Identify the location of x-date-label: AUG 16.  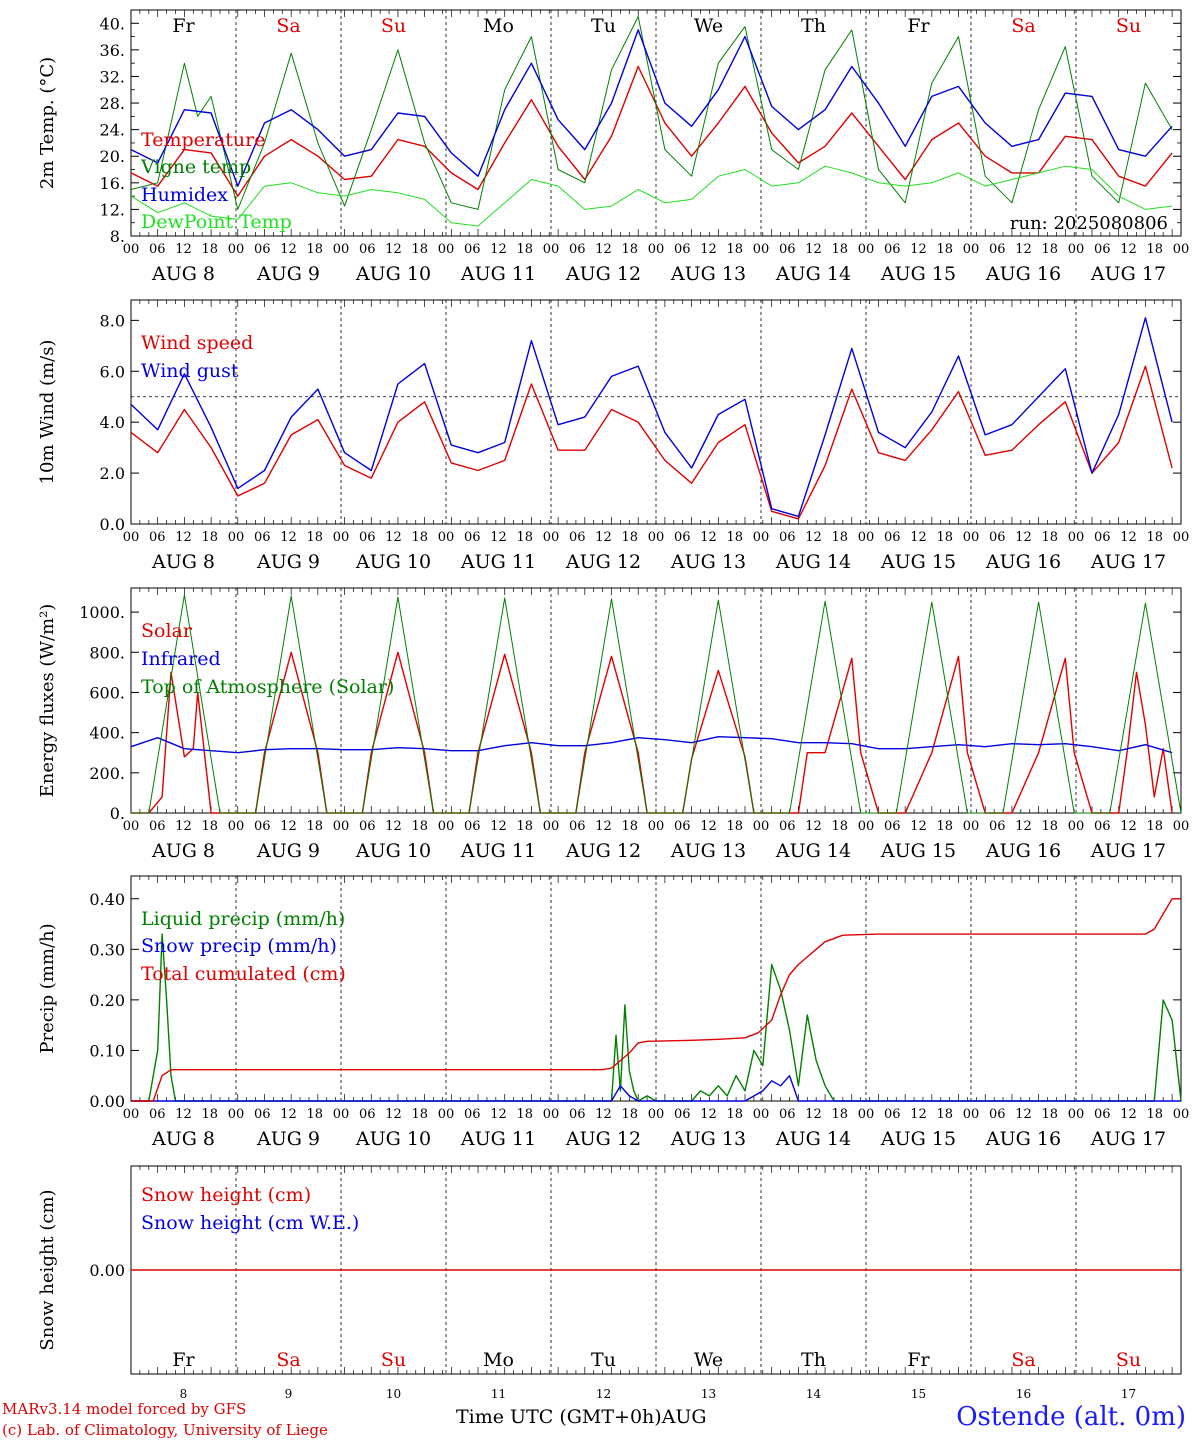
(1023, 1139).